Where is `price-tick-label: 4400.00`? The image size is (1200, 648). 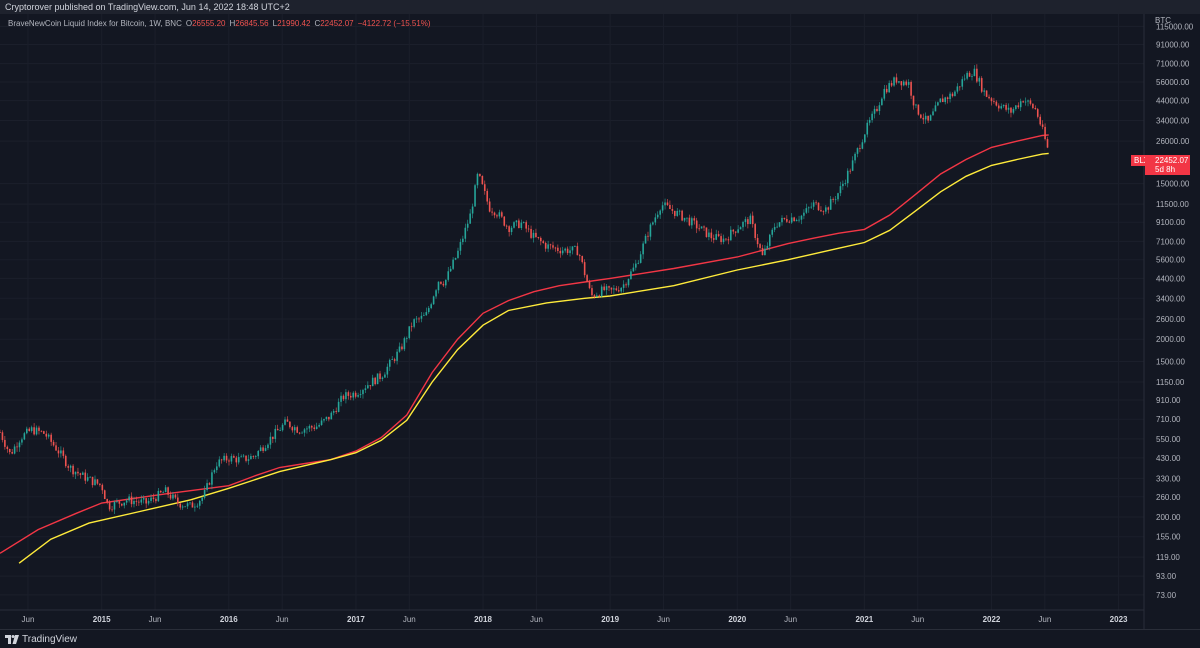 price-tick-label: 4400.00 is located at coordinates (1170, 278).